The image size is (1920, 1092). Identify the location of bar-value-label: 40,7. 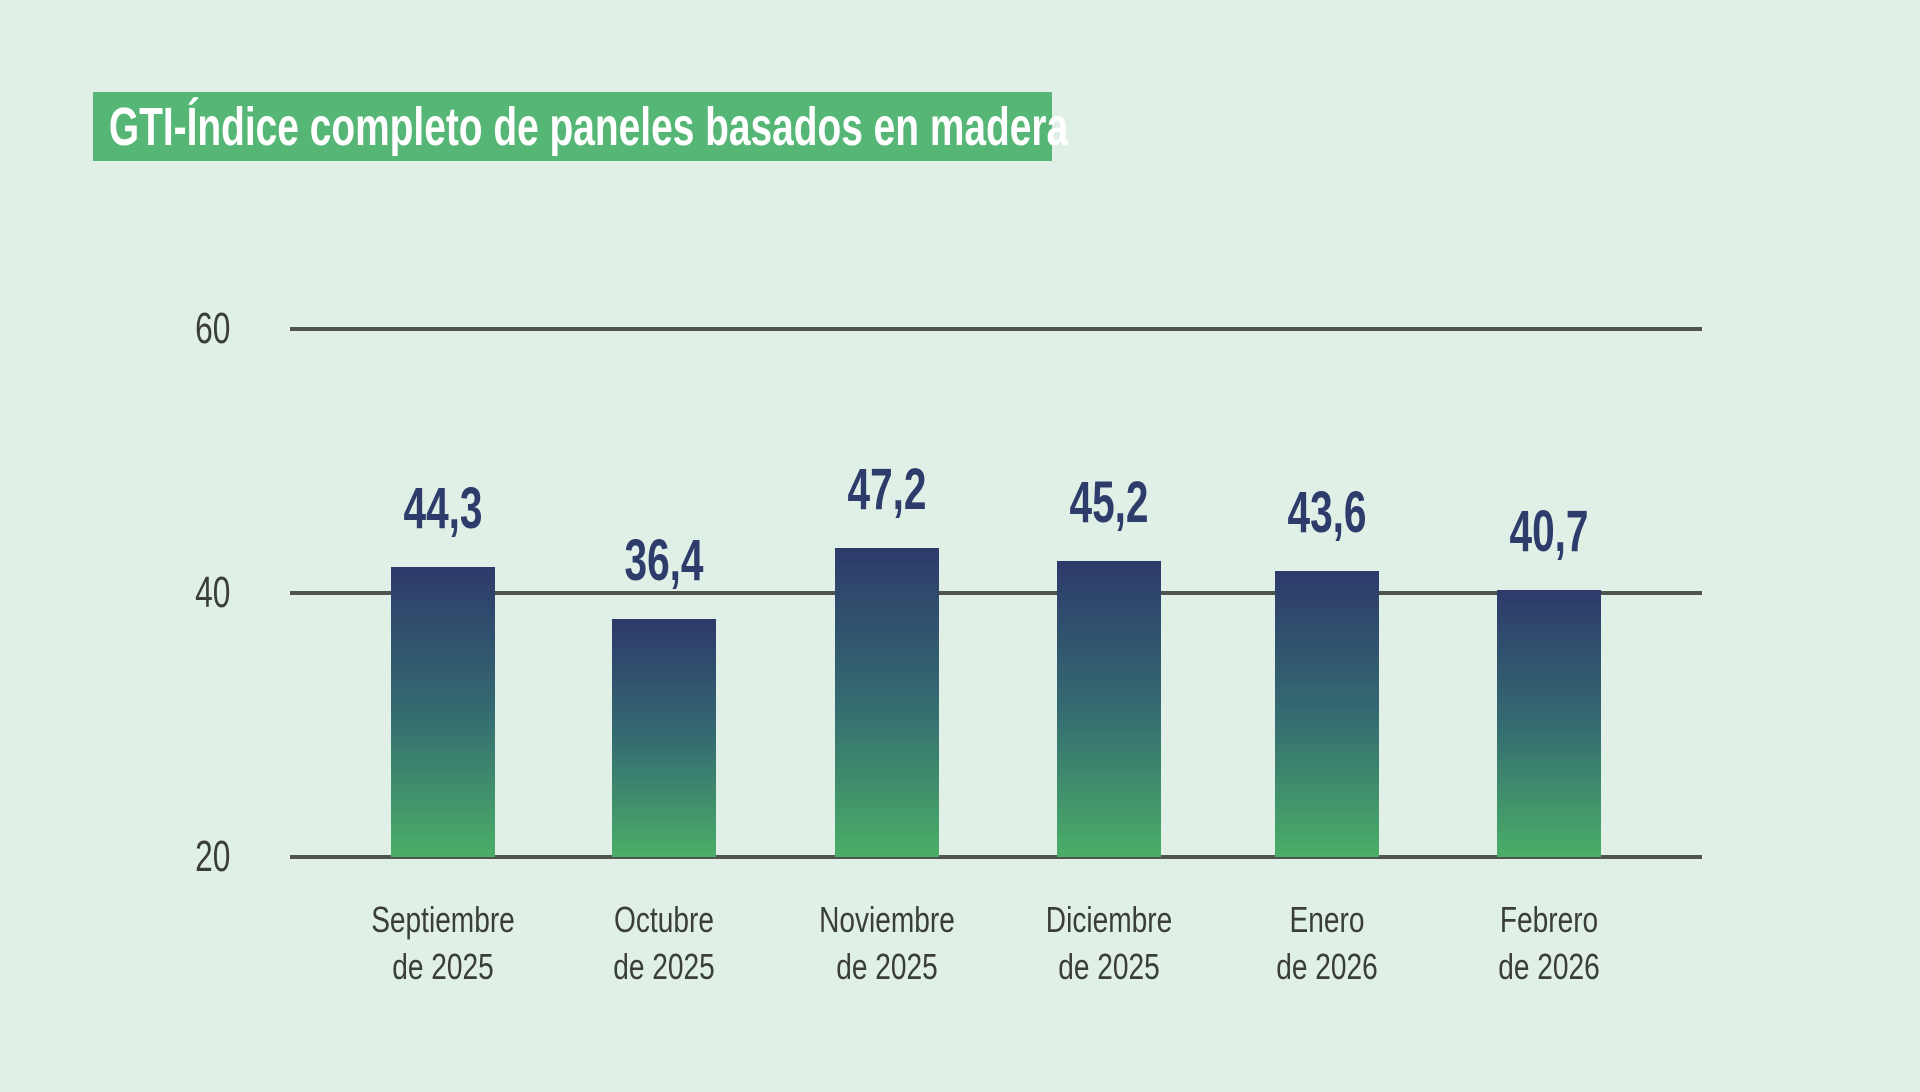
(1549, 531).